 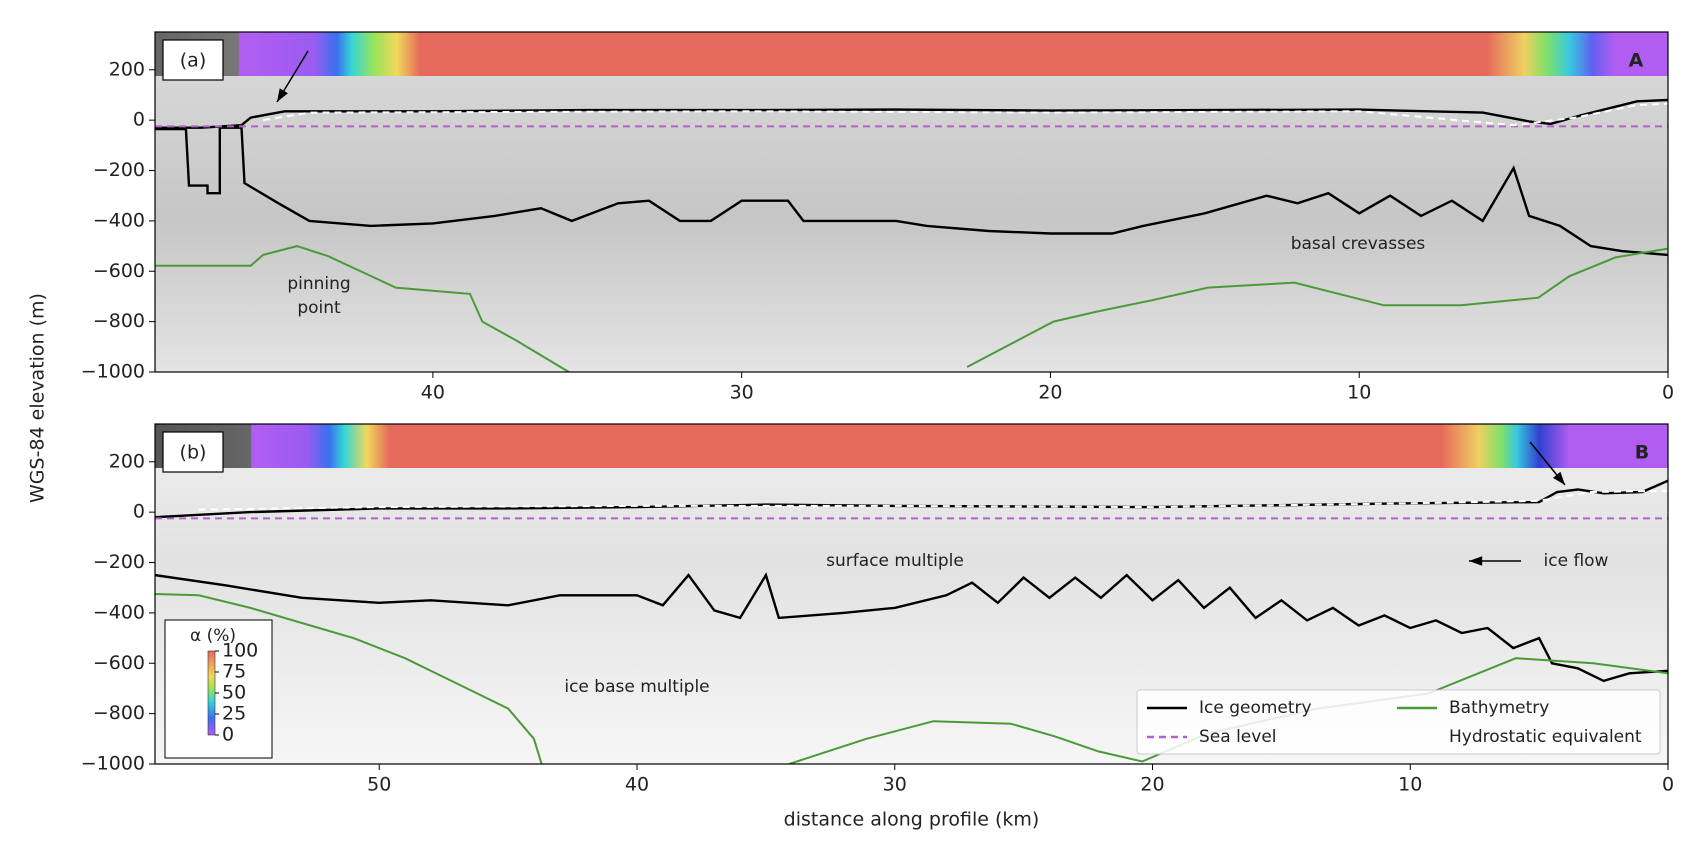 What do you see at coordinates (1642, 453) in the screenshot?
I see `profile-label: B` at bounding box center [1642, 453].